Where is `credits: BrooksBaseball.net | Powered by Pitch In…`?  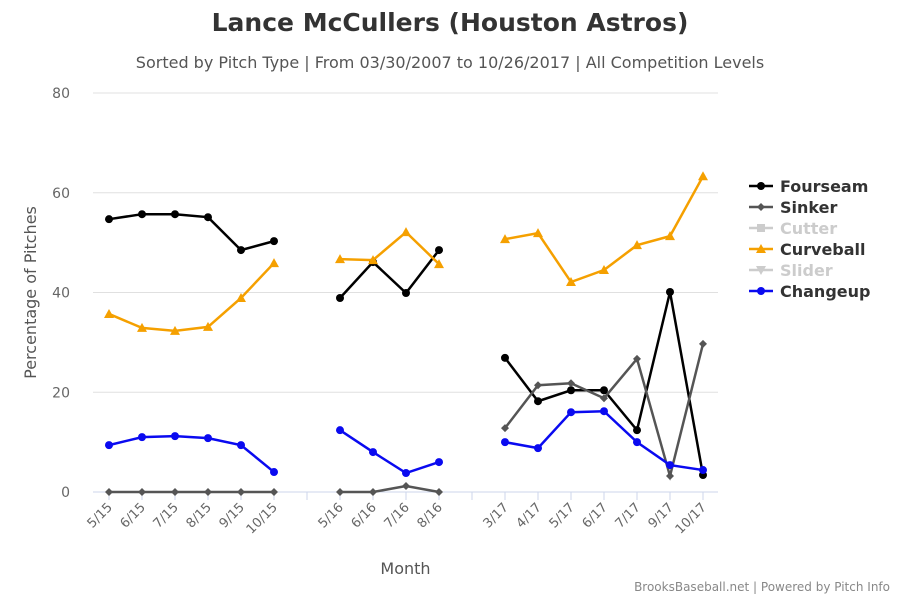
credits: BrooksBaseball.net | Powered by Pitch In… is located at coordinates (762, 587).